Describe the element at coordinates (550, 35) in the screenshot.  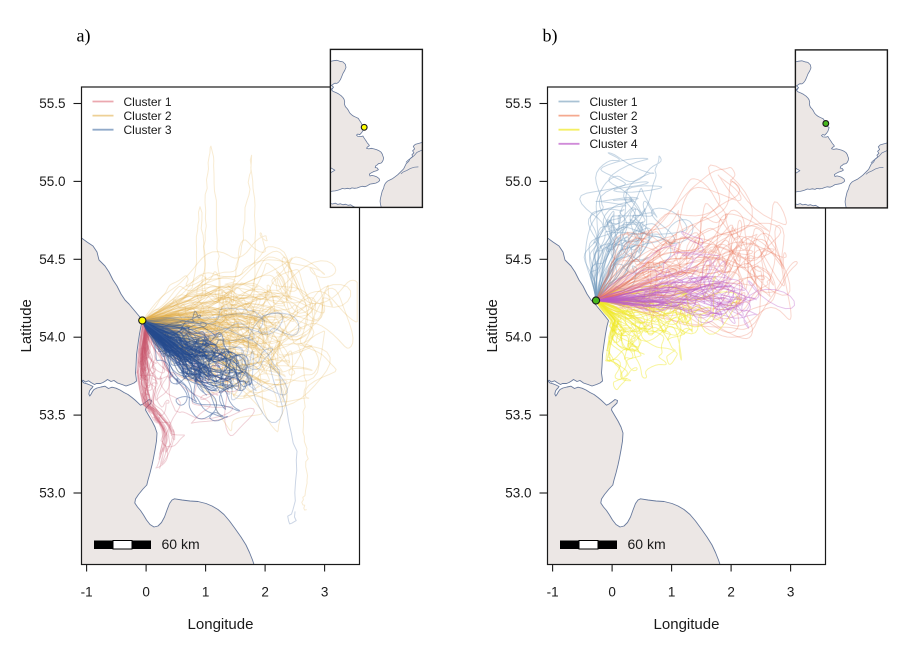
I see `svg-text: b)` at that location.